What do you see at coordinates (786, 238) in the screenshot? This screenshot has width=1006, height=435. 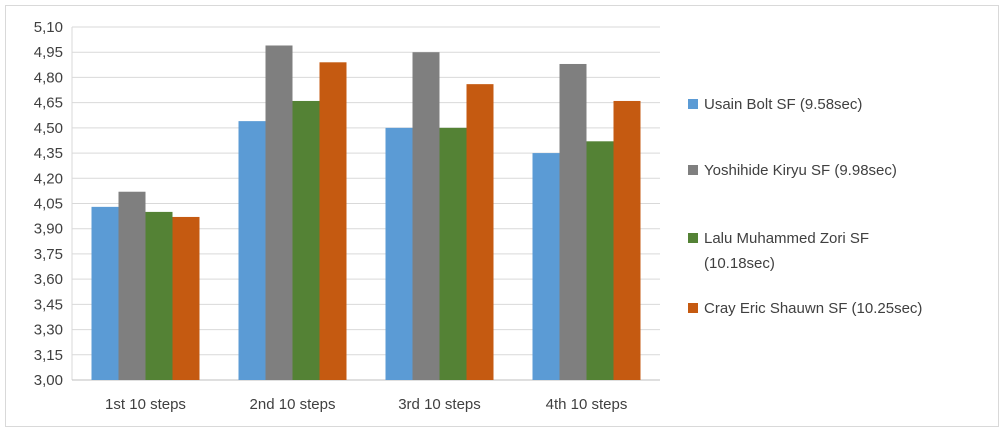 I see `legend-label-line: Lalu Muhammed Zori SF` at bounding box center [786, 238].